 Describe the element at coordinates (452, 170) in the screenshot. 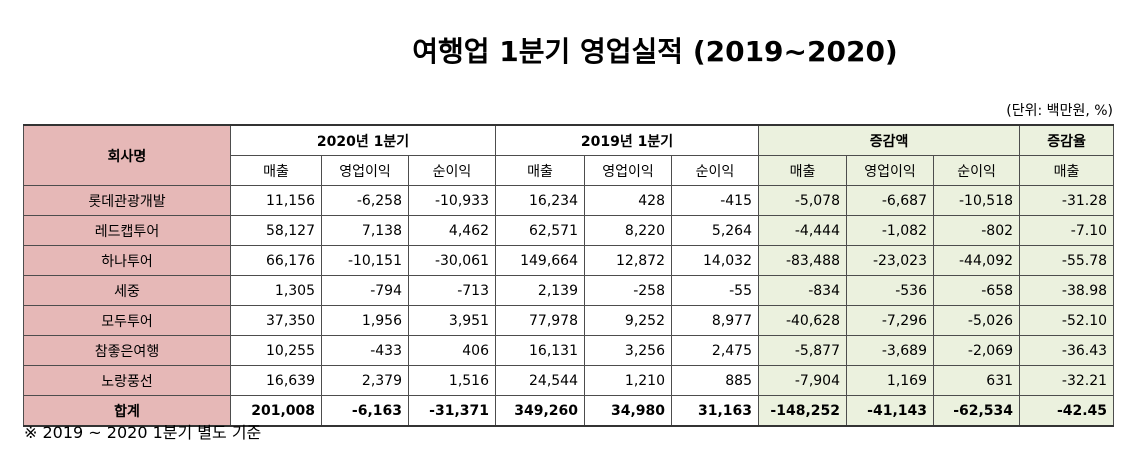

I see `sub-header-net-2020: 순이익` at that location.